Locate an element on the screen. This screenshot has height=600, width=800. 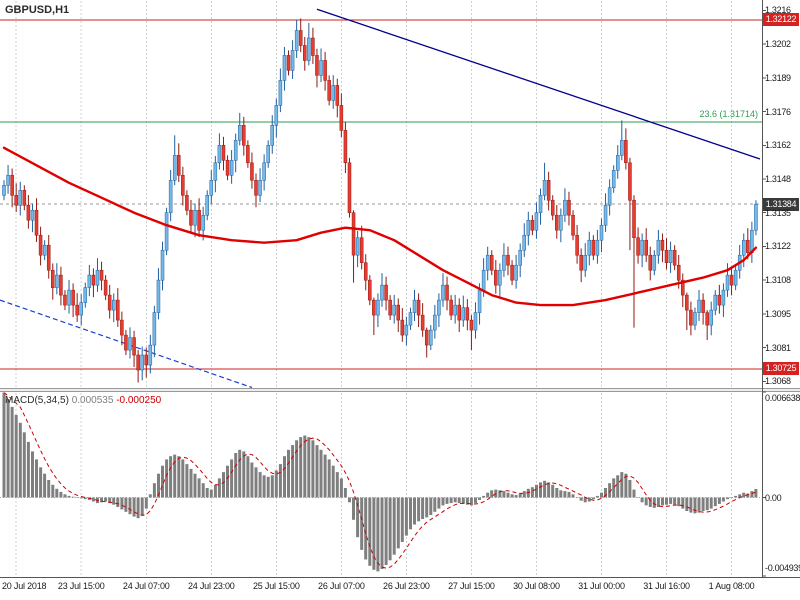
time-axis-label: 24 Jul 07:00 is located at coordinates (146, 586).